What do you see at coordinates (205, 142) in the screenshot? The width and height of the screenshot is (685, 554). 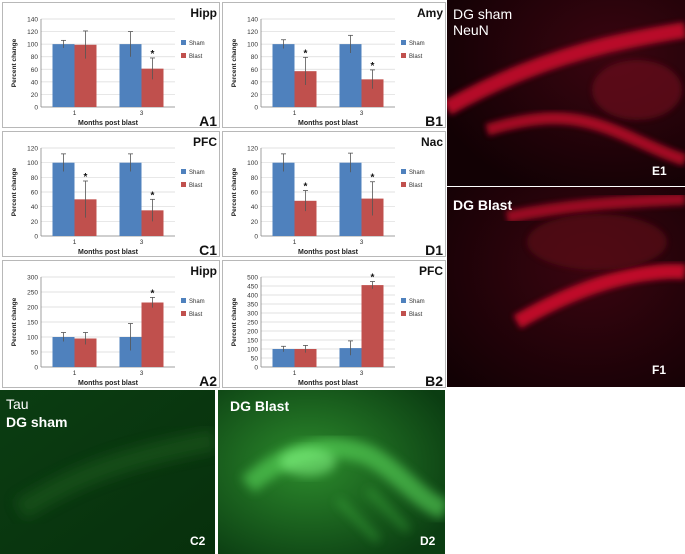 I see `chart-title: PFC` at bounding box center [205, 142].